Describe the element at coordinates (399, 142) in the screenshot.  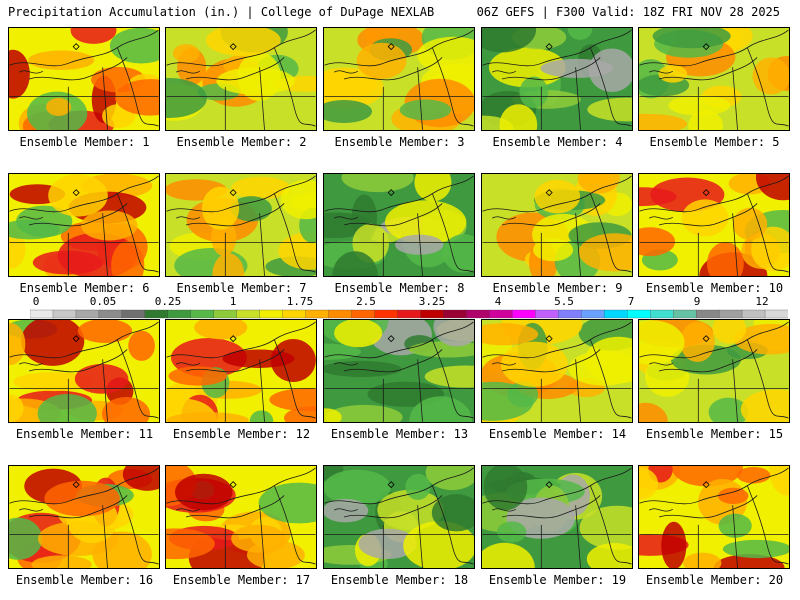
I see `ensemble-member-label: Ensemble Member: 3` at that location.